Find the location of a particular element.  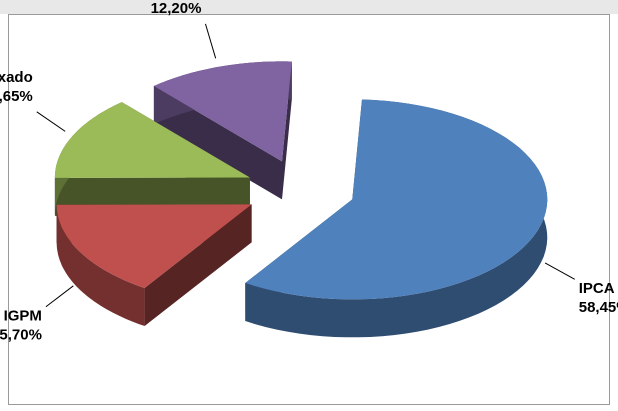

slice-label: IGPM is located at coordinates (23, 316).